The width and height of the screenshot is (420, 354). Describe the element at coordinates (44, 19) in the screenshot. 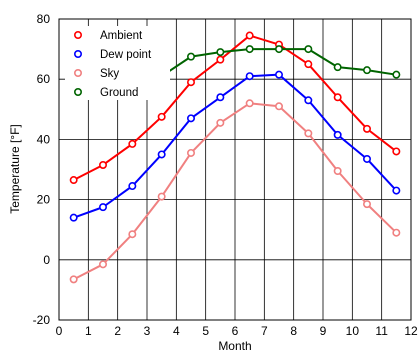

I see `y-tick-label: 80` at that location.